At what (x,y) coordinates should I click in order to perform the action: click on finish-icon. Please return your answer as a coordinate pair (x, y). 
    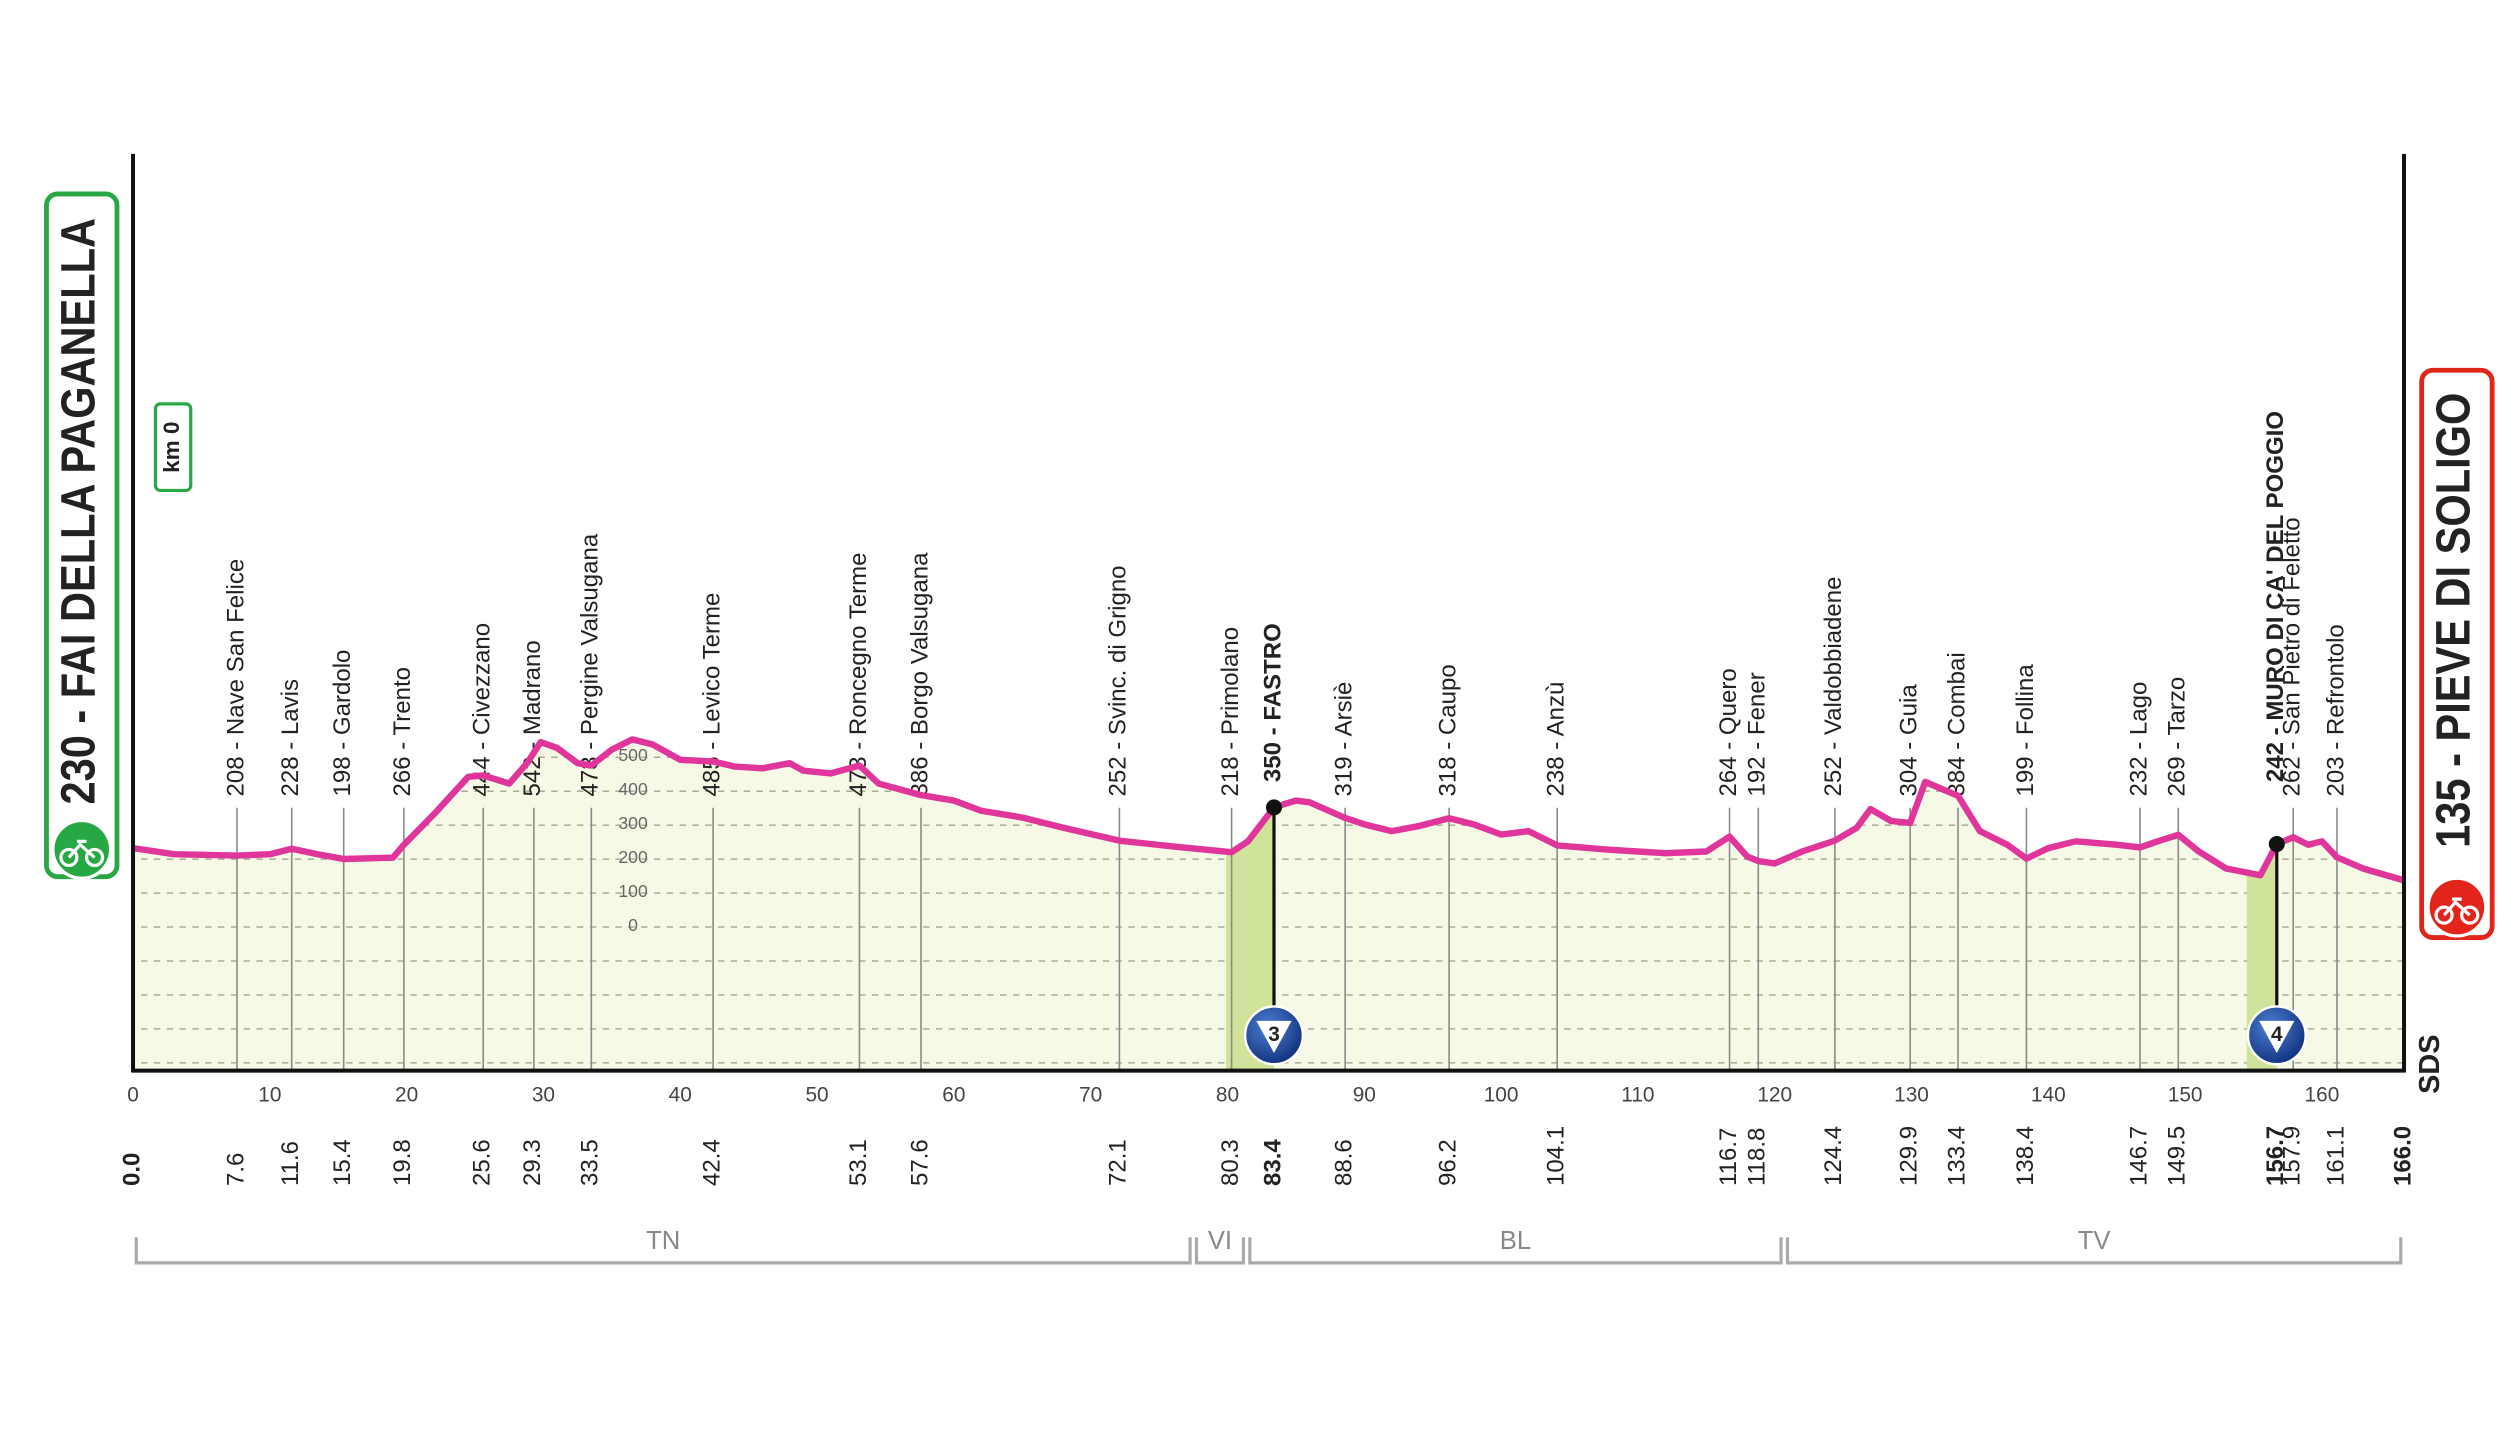
    Looking at the image, I should click on (2457, 907).